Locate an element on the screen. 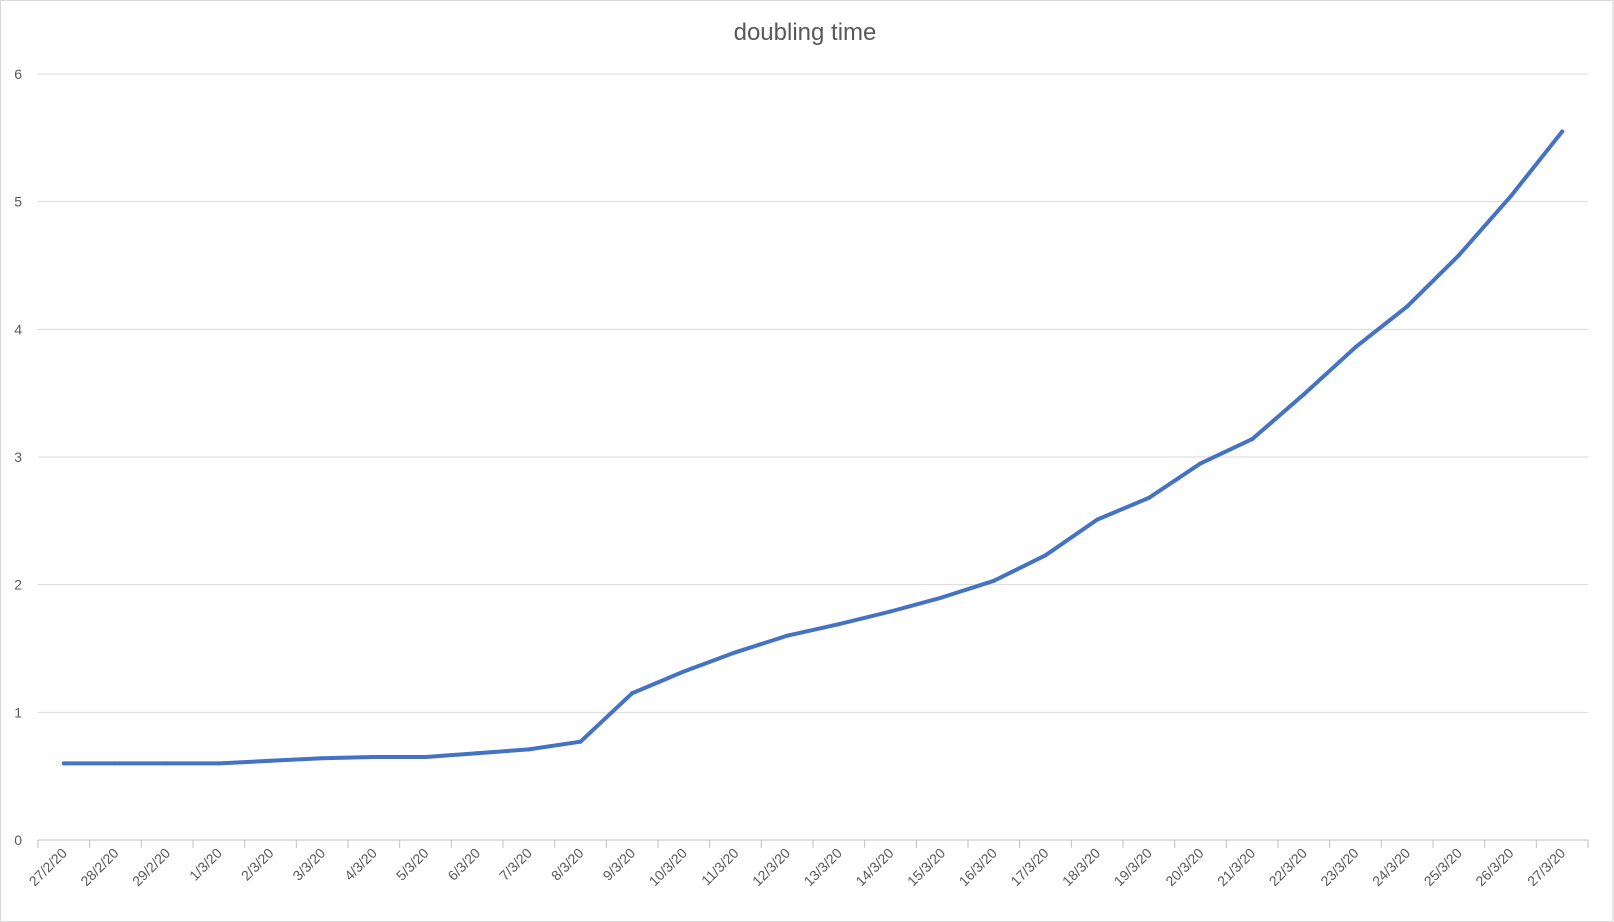  x-tick-label: 10/3/20 is located at coordinates (668, 867).